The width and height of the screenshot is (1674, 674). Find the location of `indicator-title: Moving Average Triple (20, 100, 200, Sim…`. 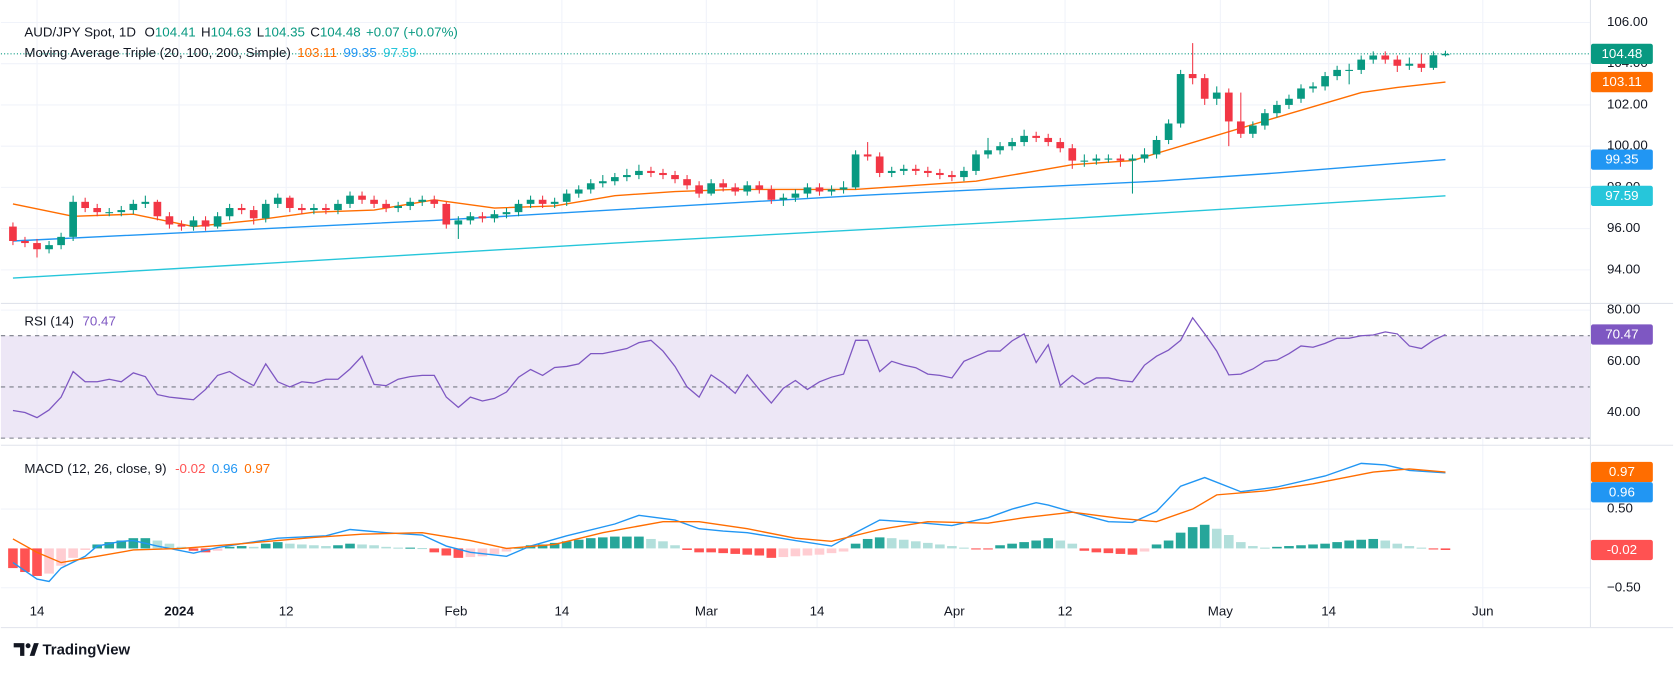

indicator-title: Moving Average Triple (20, 100, 200, Sim… is located at coordinates (157, 52).